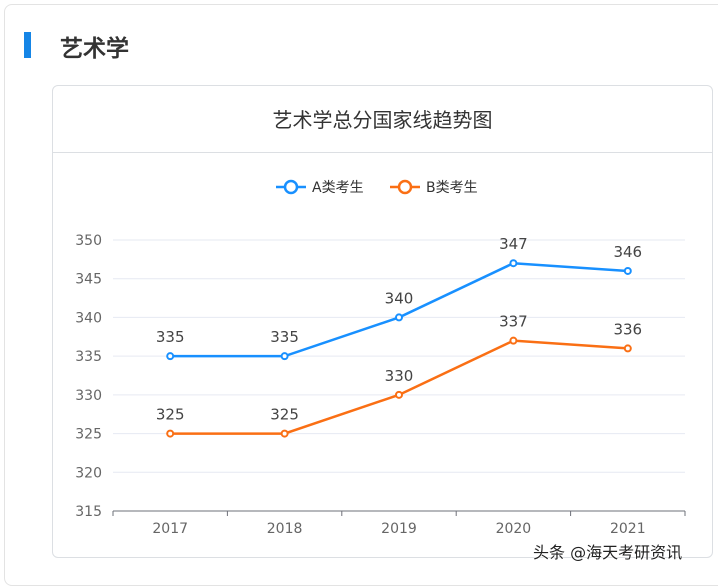 The width and height of the screenshot is (718, 586). Describe the element at coordinates (382, 120) in the screenshot. I see `chart-title: 艺术学总分国家线趋势图` at that location.